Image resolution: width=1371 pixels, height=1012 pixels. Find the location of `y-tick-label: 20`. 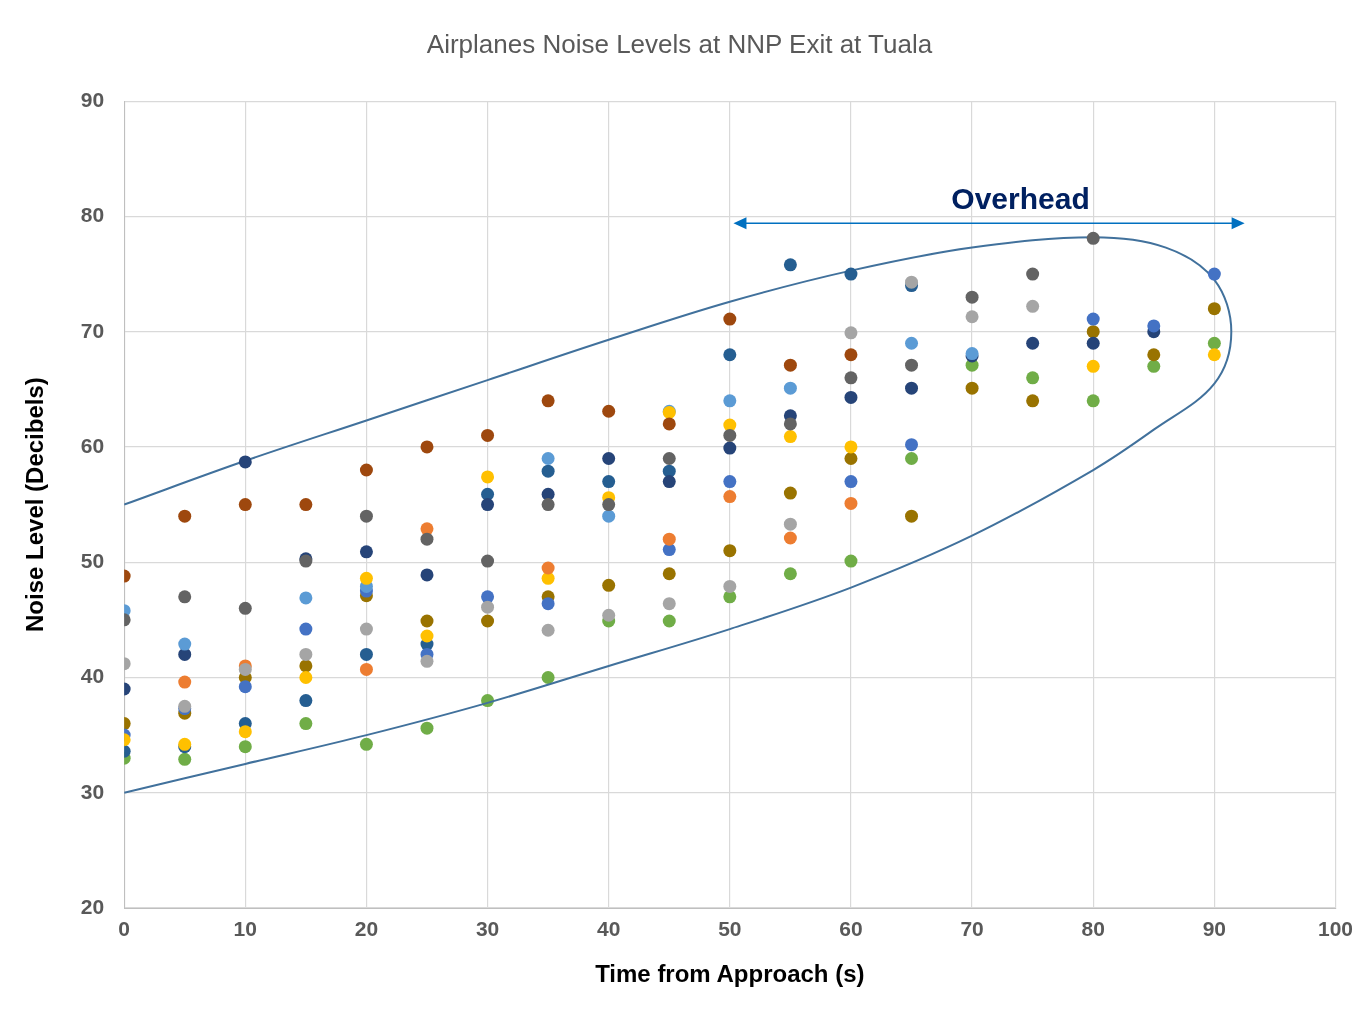

y-tick-label: 20 is located at coordinates (92, 906).